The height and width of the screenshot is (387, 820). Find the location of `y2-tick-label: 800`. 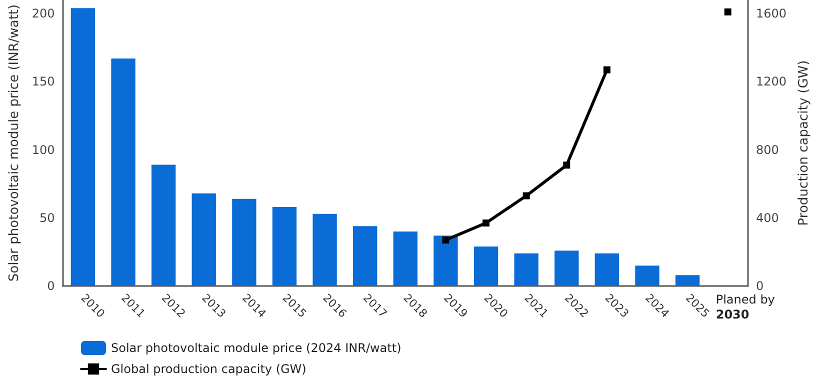

y2-tick-label: 800 is located at coordinates (767, 149).